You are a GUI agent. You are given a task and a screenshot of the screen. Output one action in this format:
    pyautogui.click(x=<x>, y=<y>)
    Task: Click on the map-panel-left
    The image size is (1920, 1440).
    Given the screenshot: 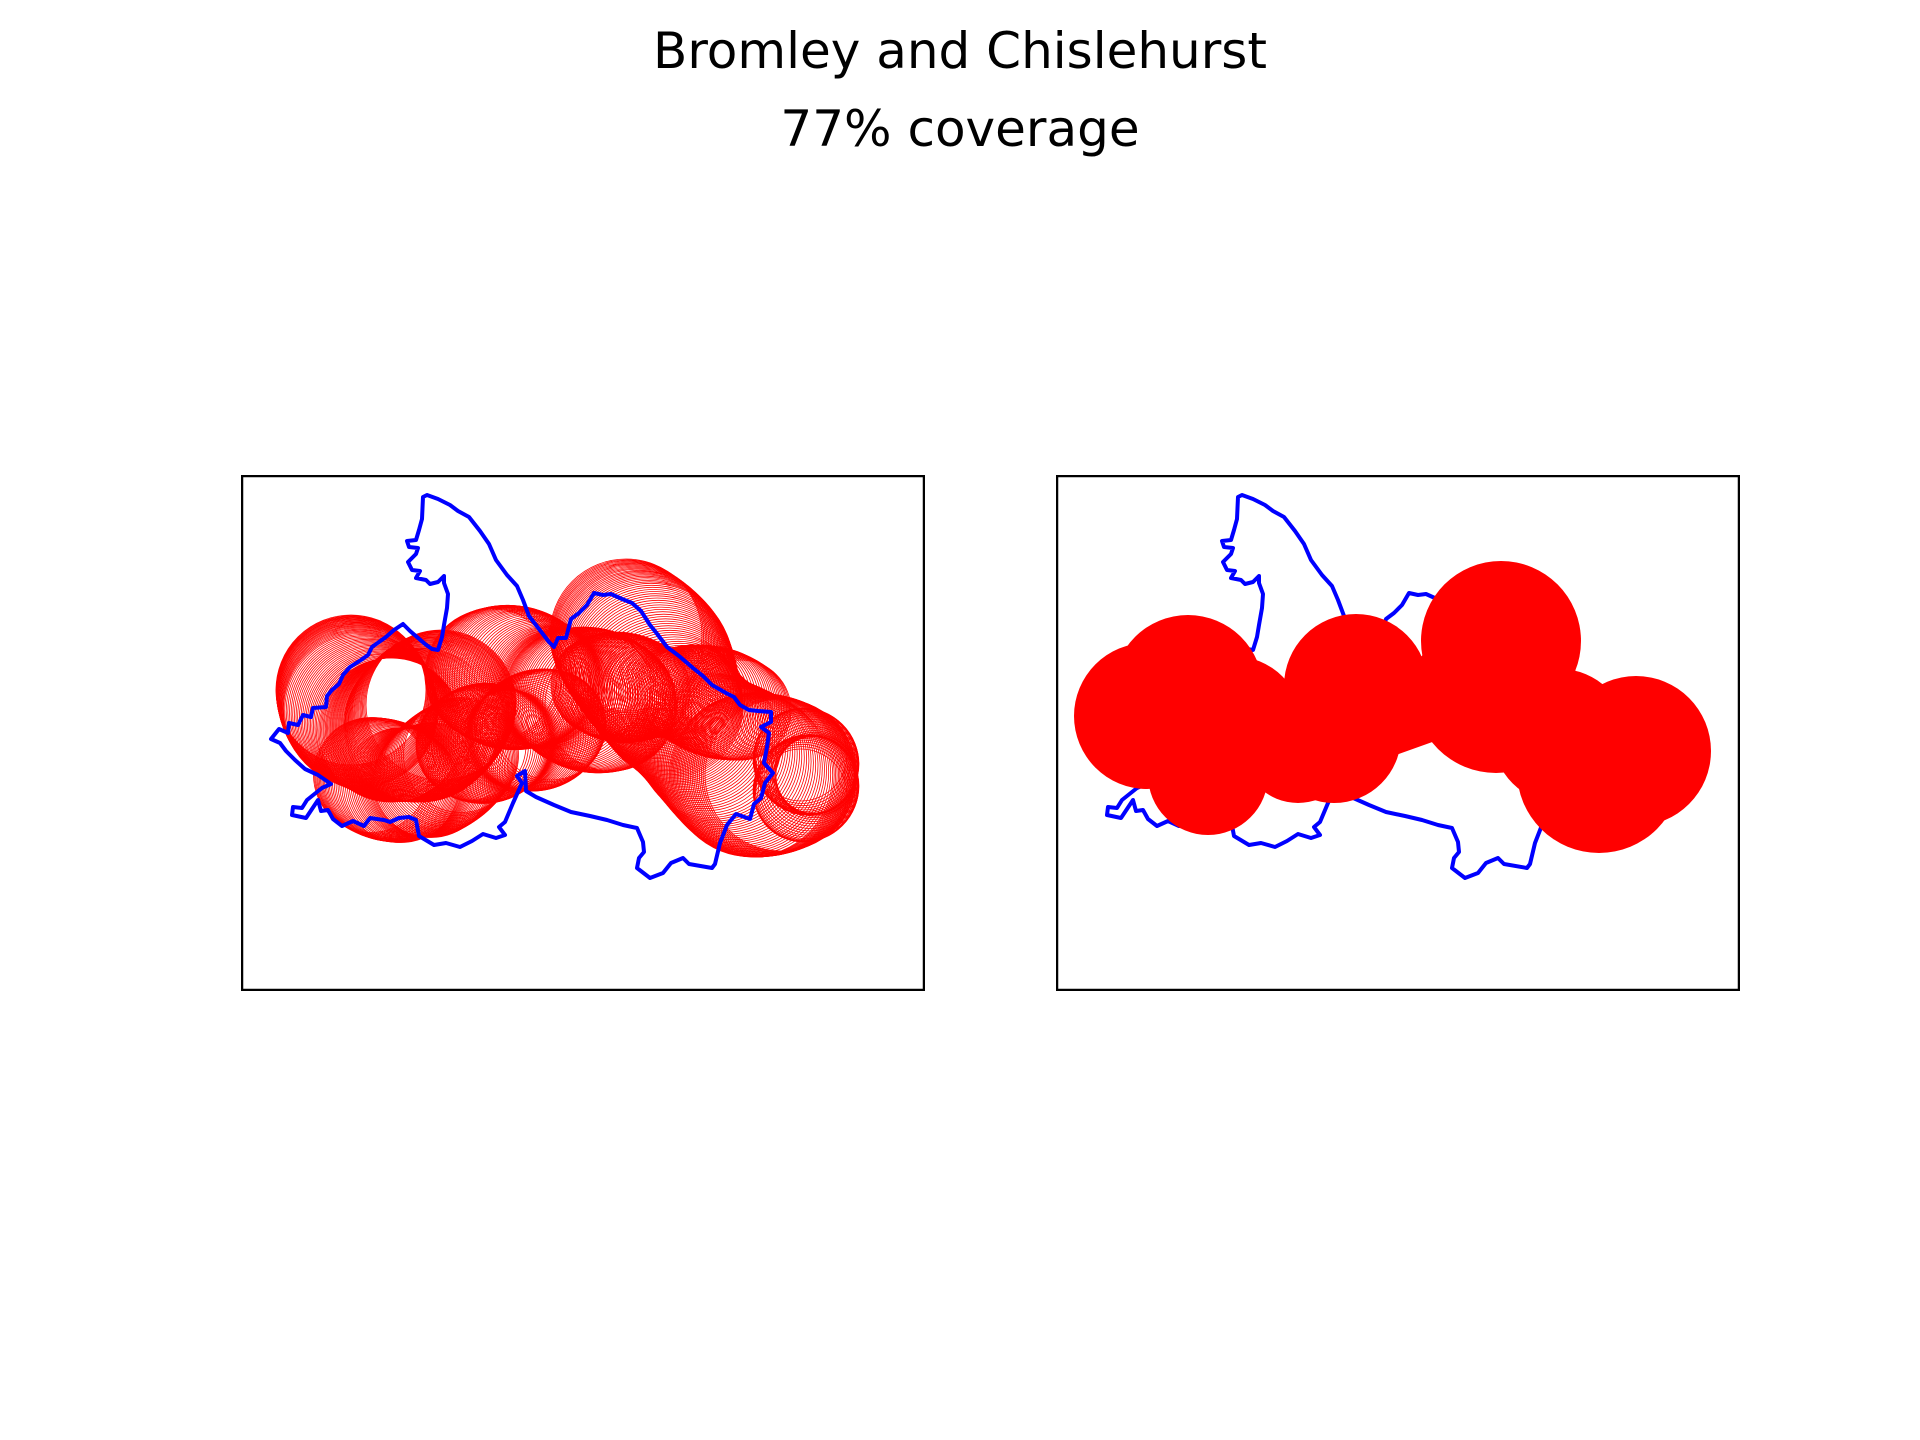 What is the action you would take?
    pyautogui.click(x=583, y=733)
    